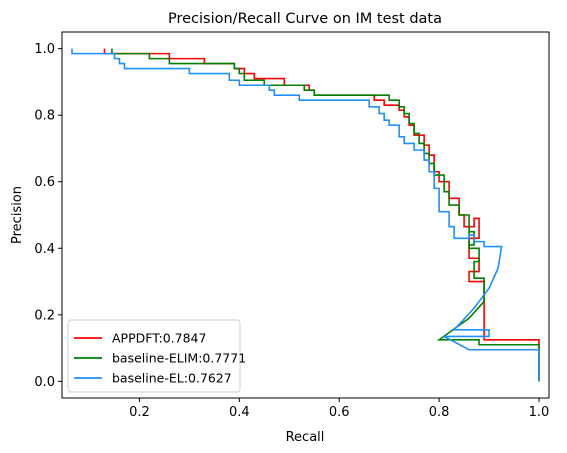 The height and width of the screenshot is (453, 567). I want to click on y-tick-label: 0.8, so click(44, 116).